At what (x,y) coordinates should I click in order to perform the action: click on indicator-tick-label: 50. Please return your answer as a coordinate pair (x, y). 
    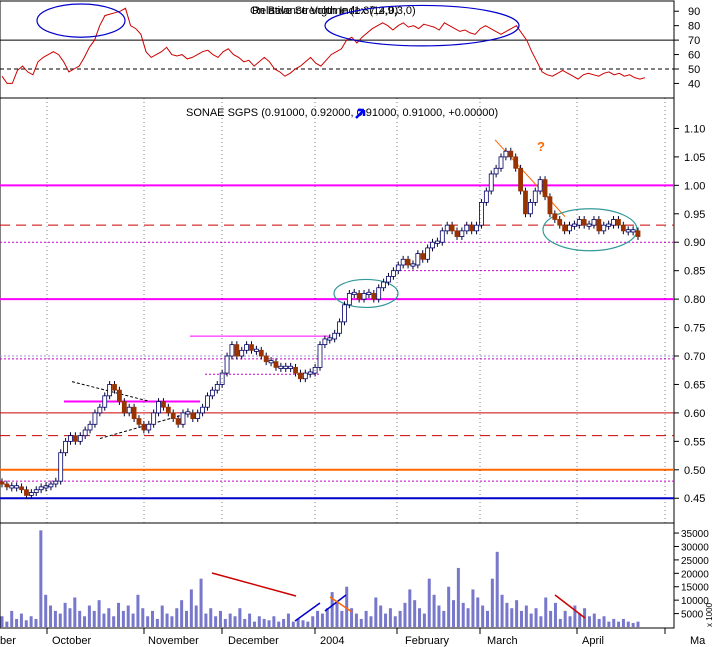
    Looking at the image, I should click on (694, 70).